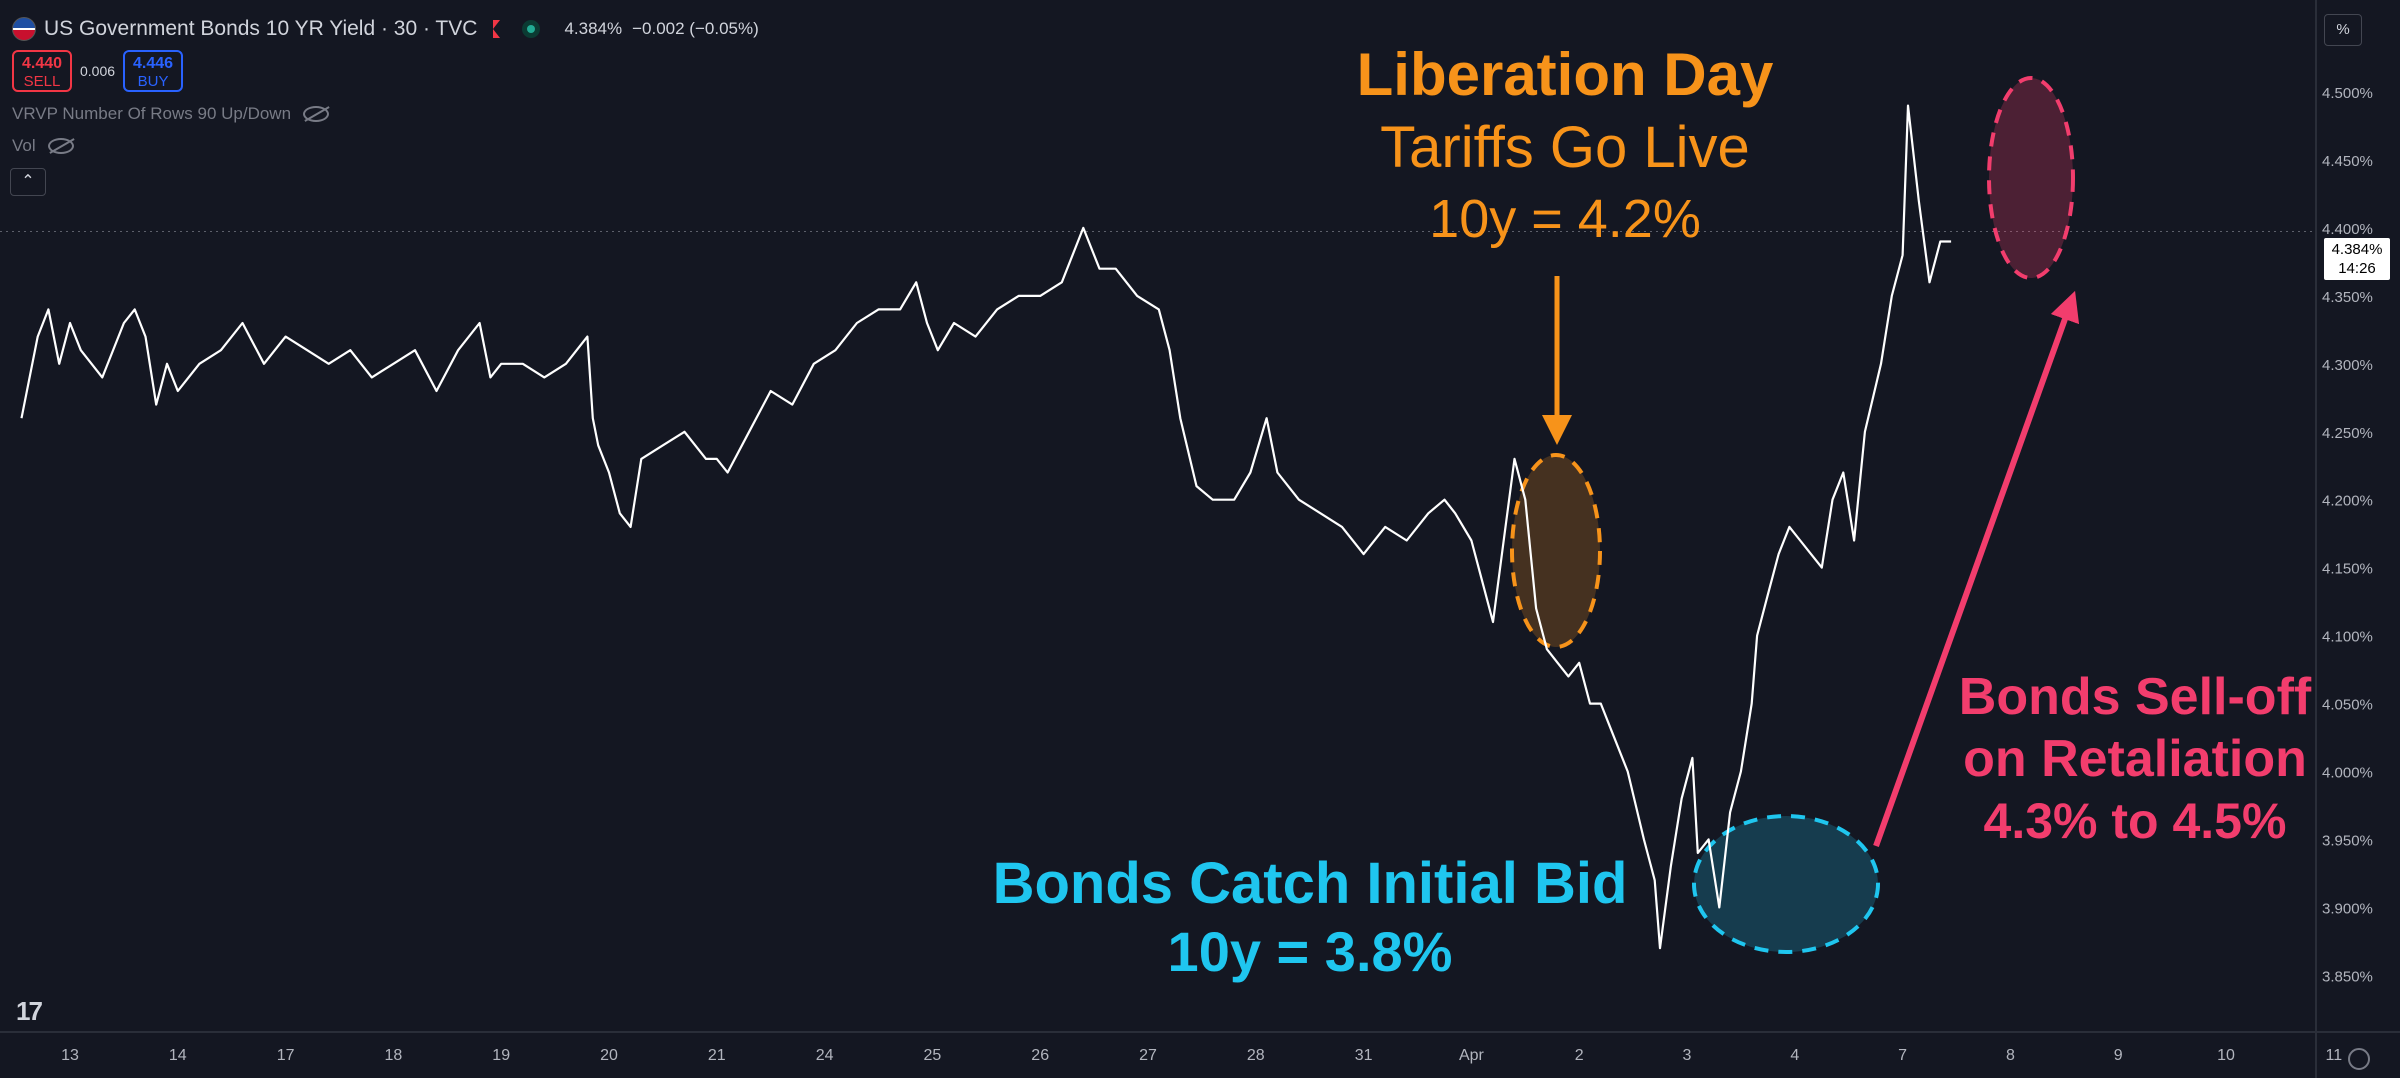 This screenshot has width=2400, height=1078. What do you see at coordinates (2347, 93) in the screenshot?
I see `y-tick-label: 4.500%` at bounding box center [2347, 93].